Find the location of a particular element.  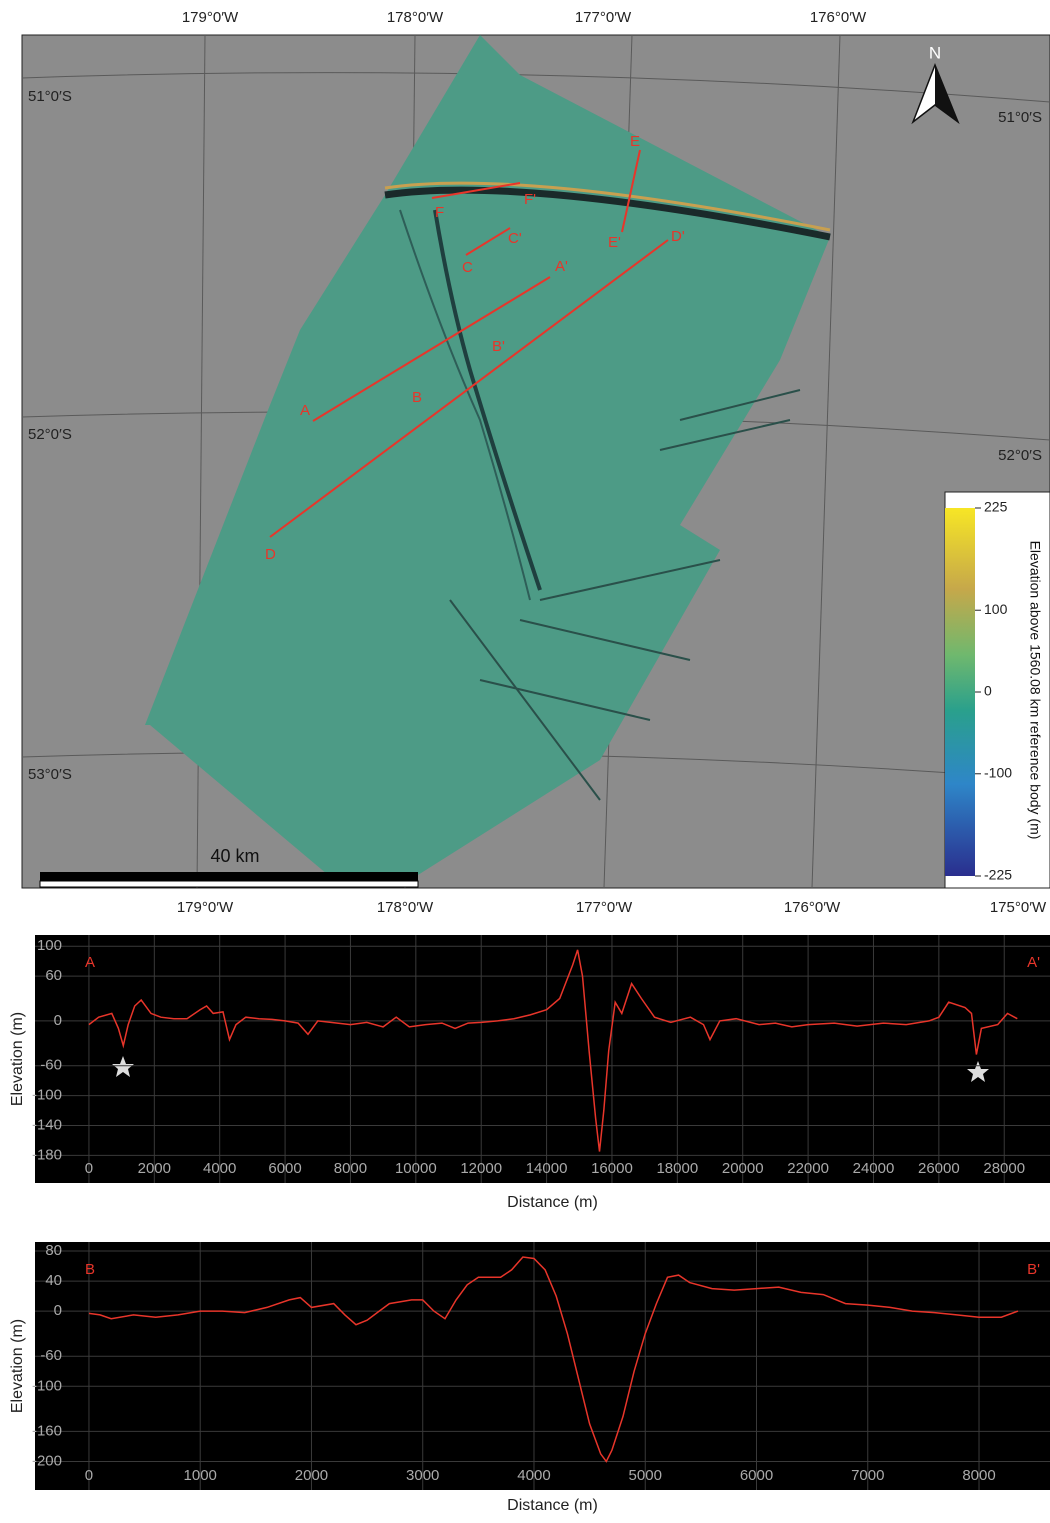

colorbar-tick-label: 100 is located at coordinates (996, 609).